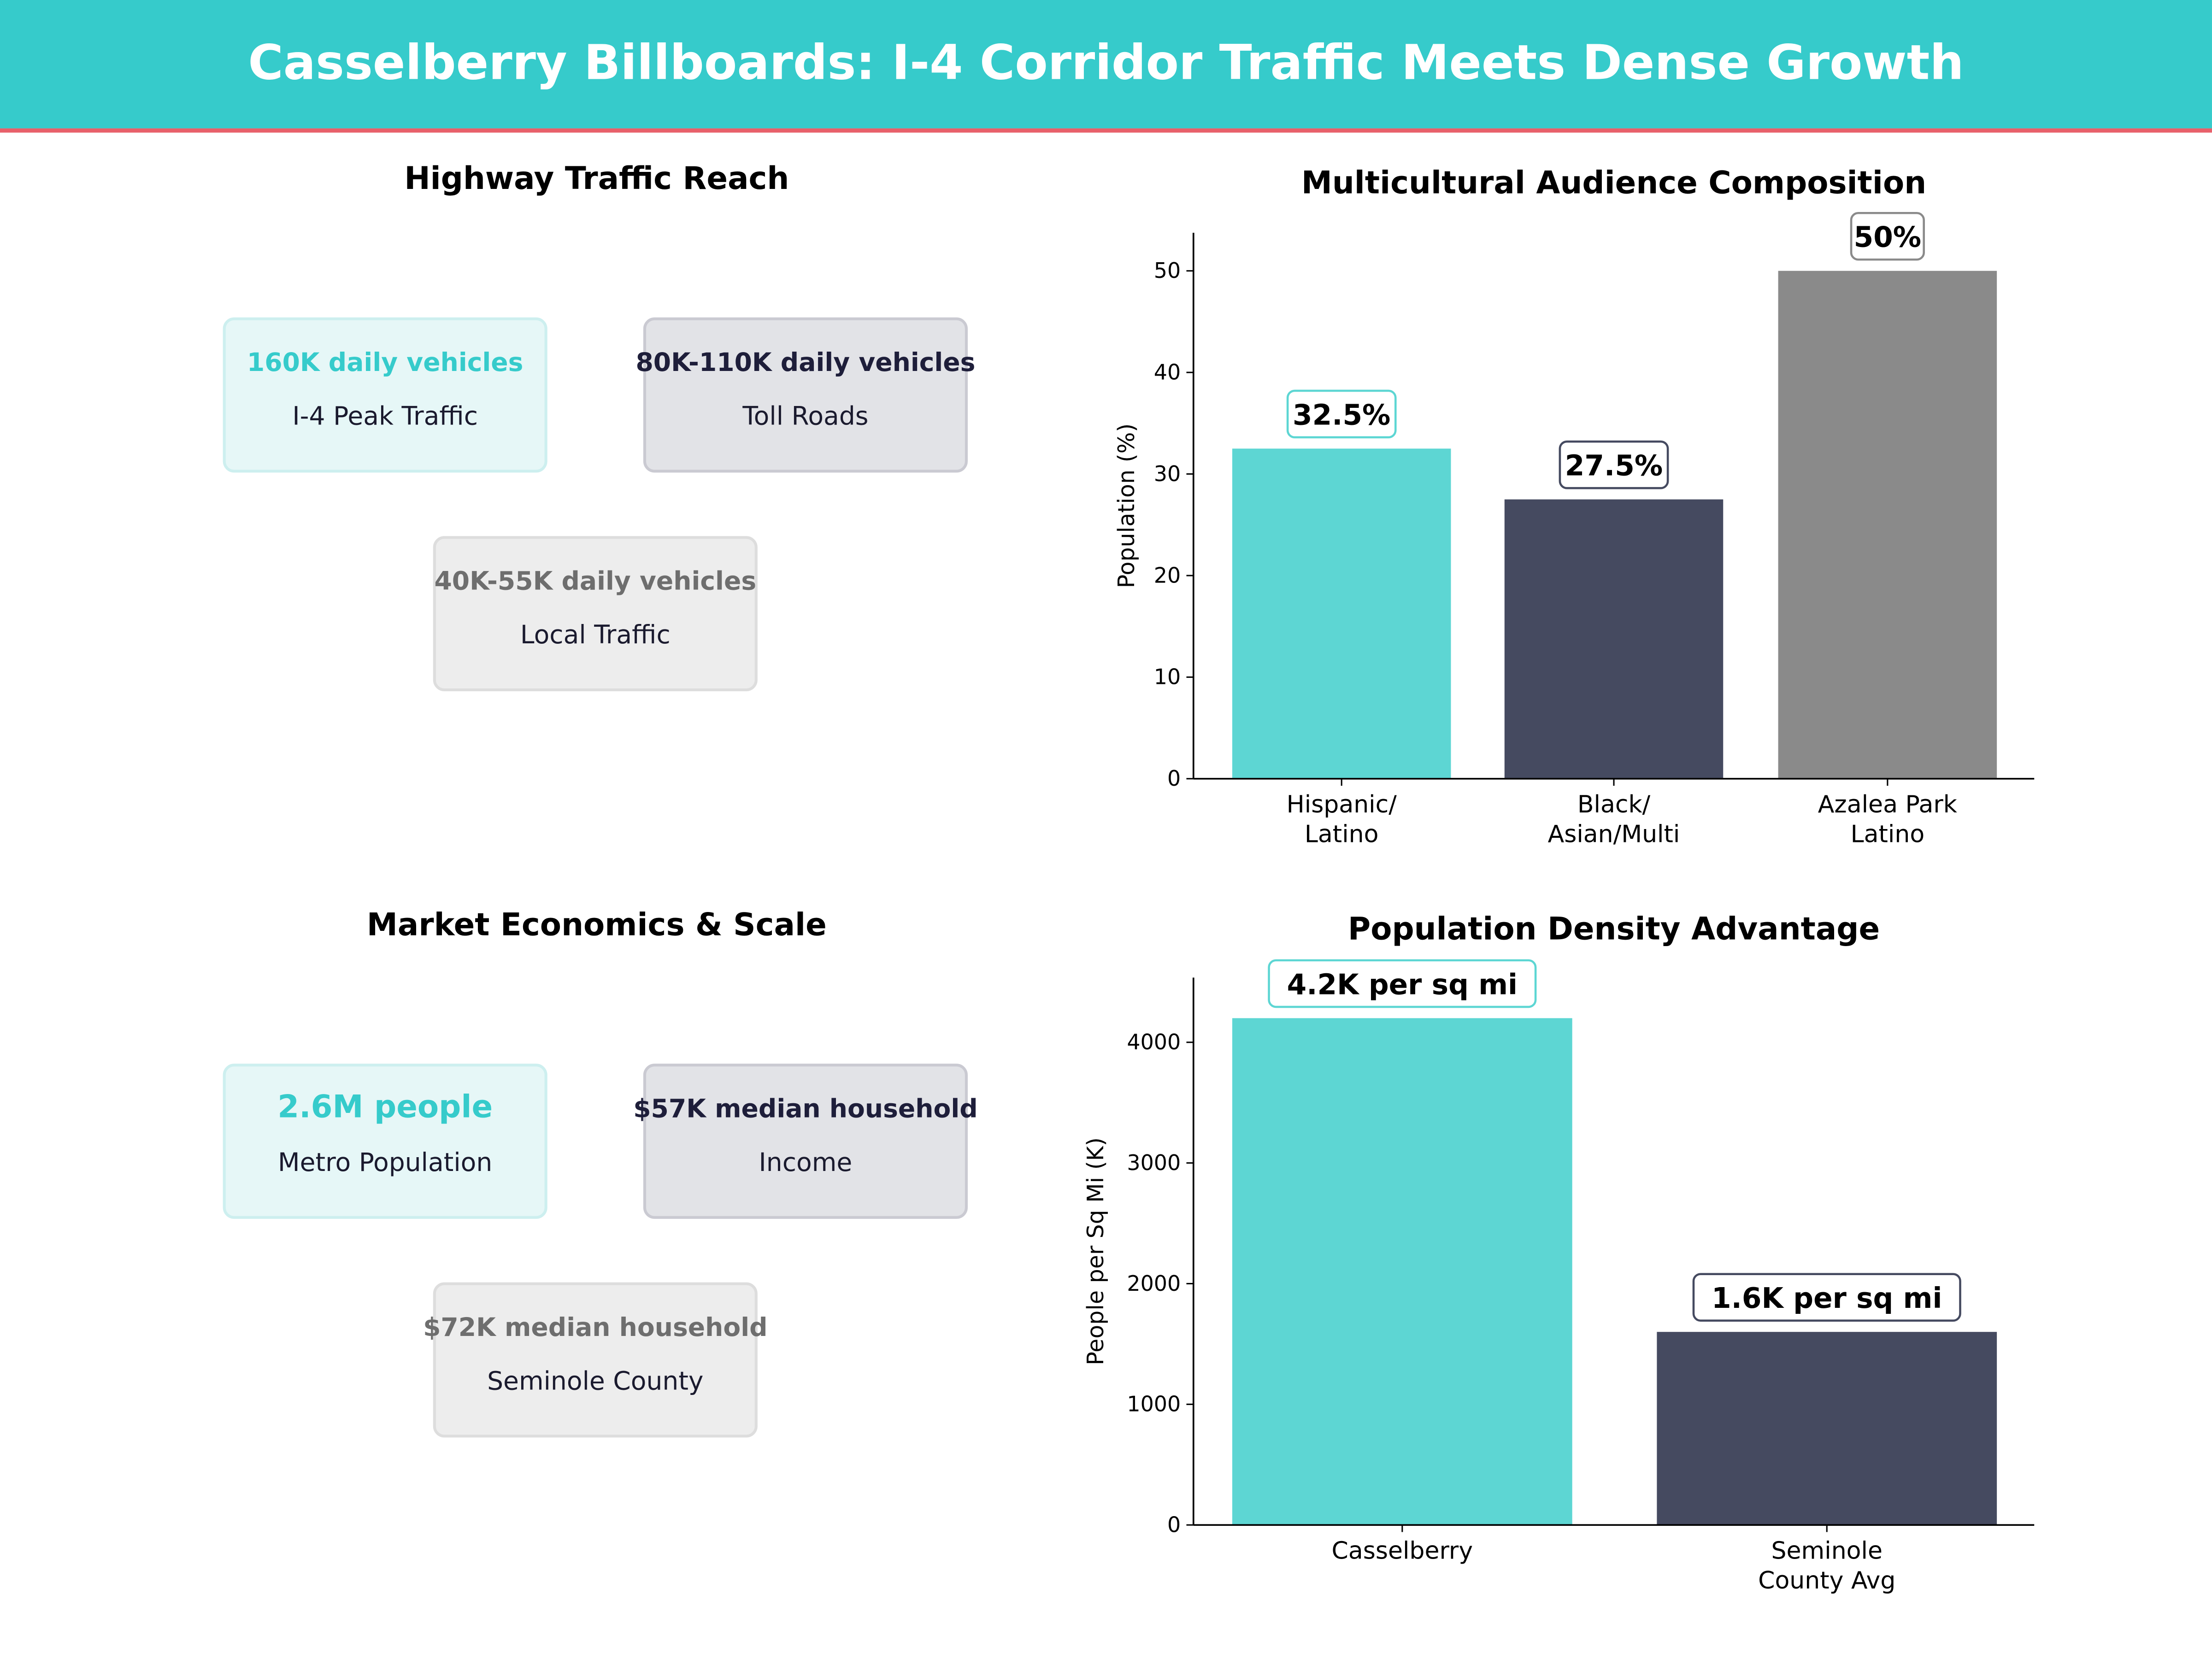  Describe the element at coordinates (596, 180) in the screenshot. I see `traffic-panel-title: Highway Traffic Reach` at that location.